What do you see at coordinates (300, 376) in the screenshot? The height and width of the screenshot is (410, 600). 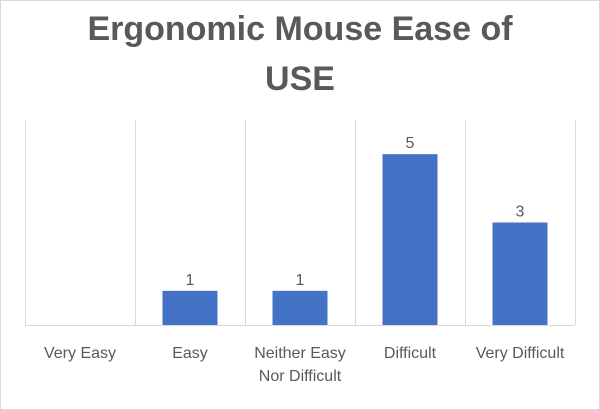 I see `x-tick-label-2-line-1: Nor Difficult` at bounding box center [300, 376].